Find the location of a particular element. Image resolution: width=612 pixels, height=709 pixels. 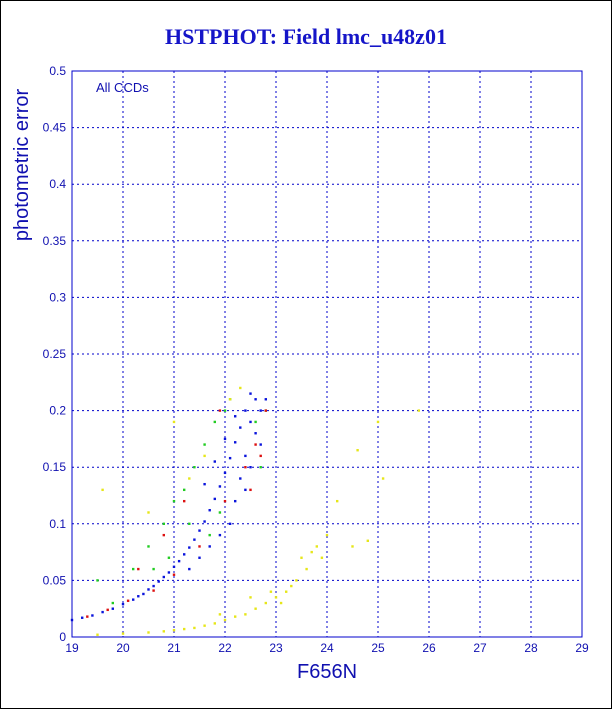

y-tick-label: 0.25 is located at coordinates (55, 354).